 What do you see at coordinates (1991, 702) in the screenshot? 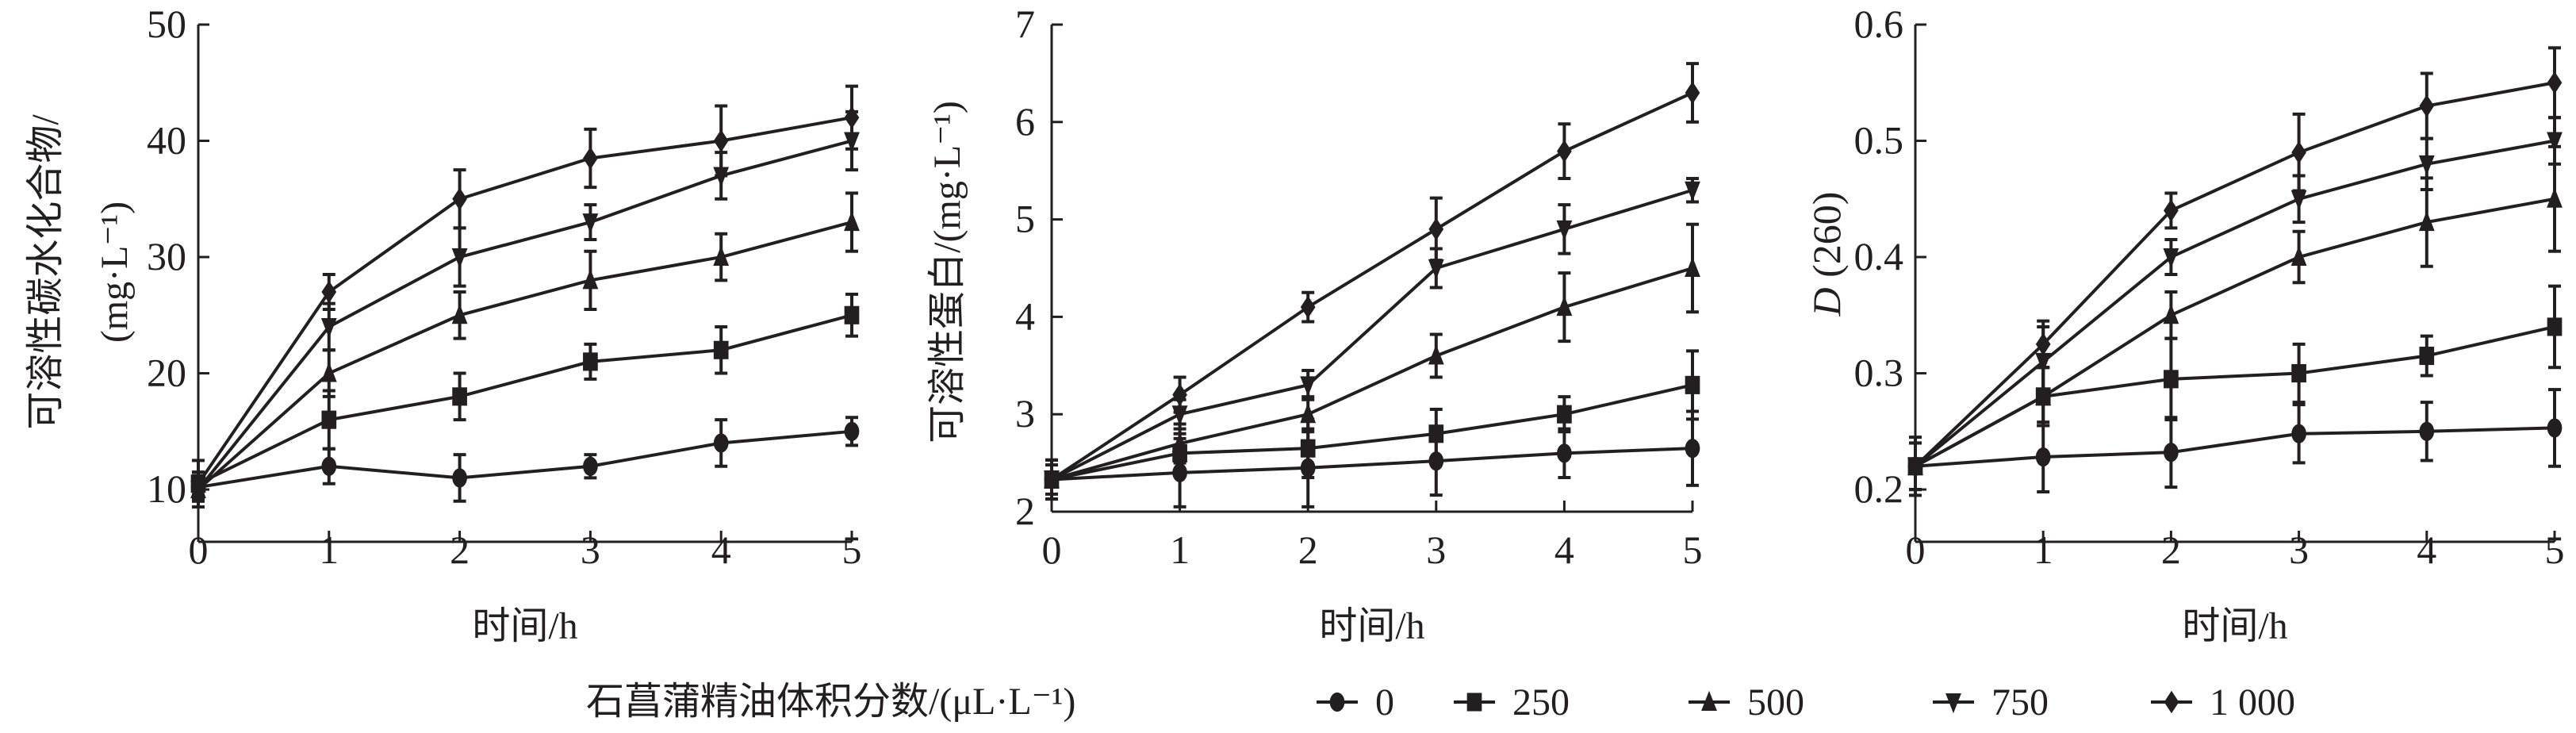
I see `legend-item: 750` at bounding box center [1991, 702].